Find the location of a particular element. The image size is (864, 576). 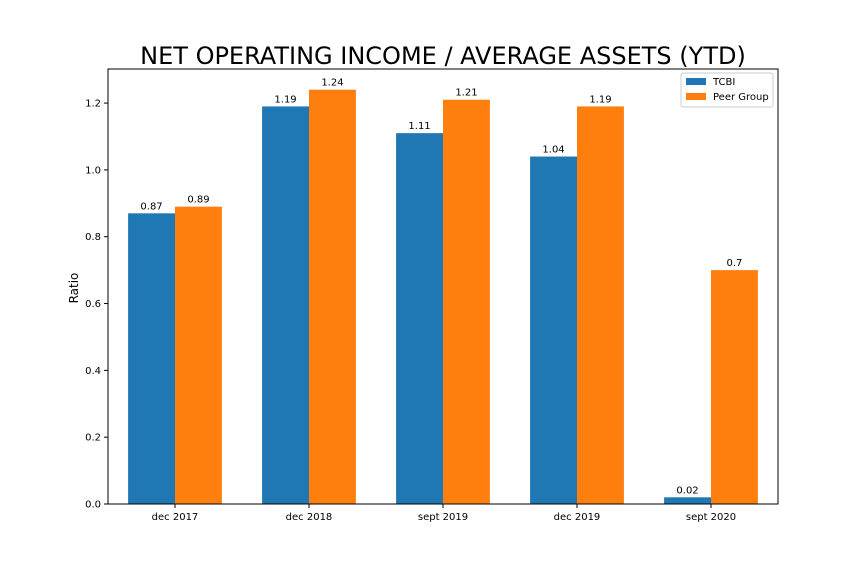

x-tick-label: sept 2019 is located at coordinates (443, 517).